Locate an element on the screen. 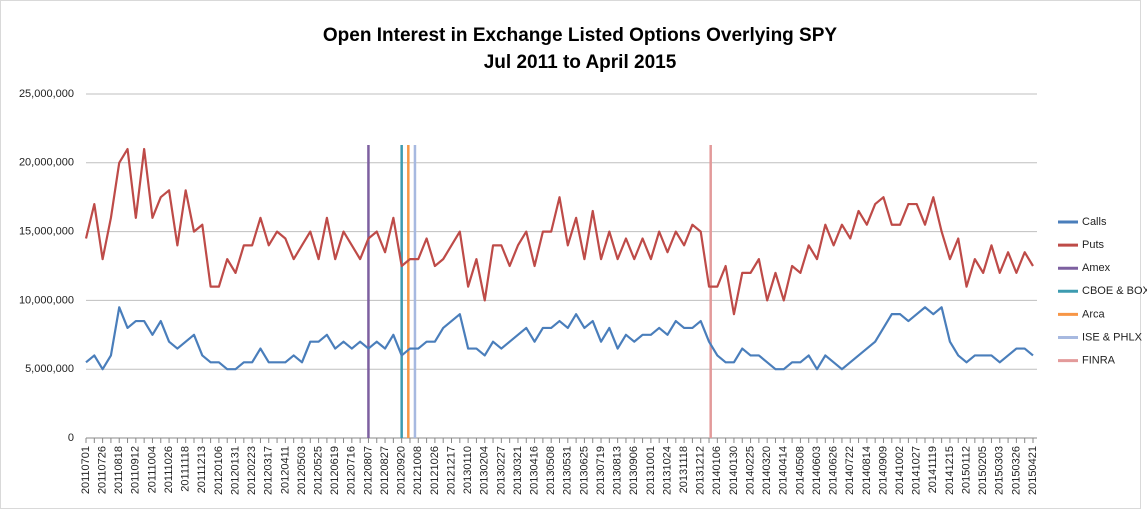 Image resolution: width=1147 pixels, height=510 pixels. x-tick-label: 20120503 is located at coordinates (302, 470).